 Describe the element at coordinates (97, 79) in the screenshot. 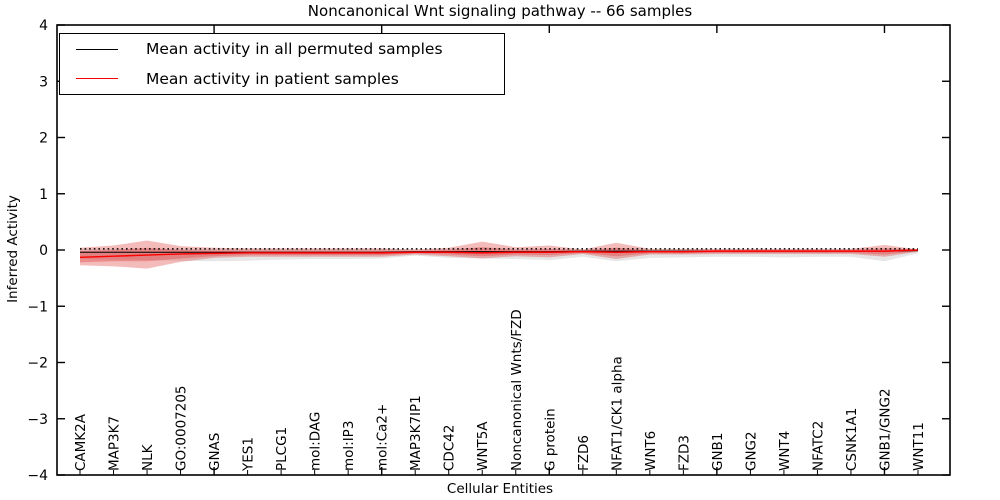

I see `red-line-sample-icon` at that location.